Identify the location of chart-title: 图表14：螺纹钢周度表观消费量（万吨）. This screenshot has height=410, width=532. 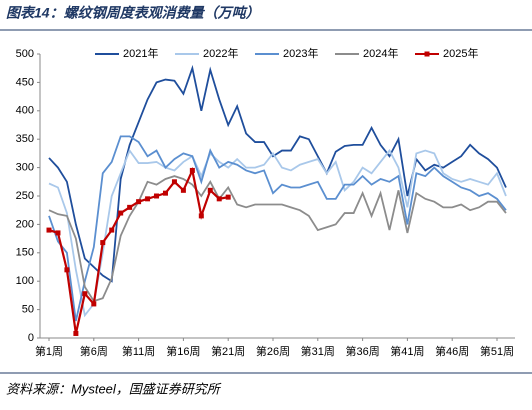
(133, 13).